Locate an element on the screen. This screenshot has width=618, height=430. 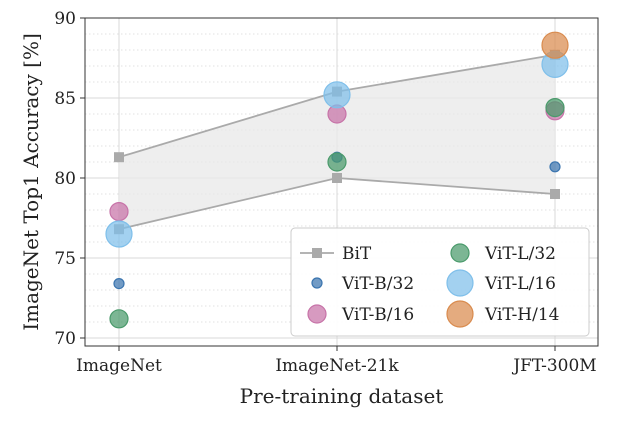
x-tick-label: ImageNet is located at coordinates (119, 366).